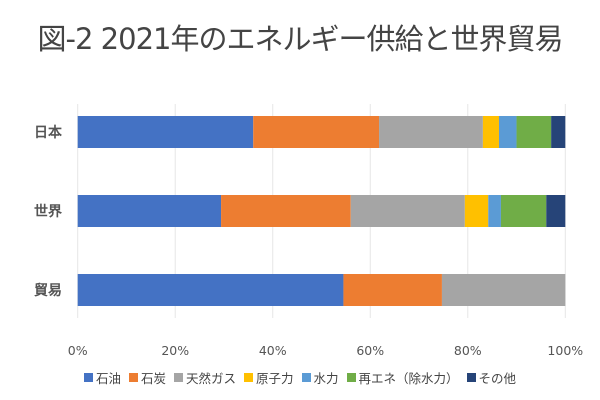 The width and height of the screenshot is (600, 400). What do you see at coordinates (175, 350) in the screenshot?
I see `x-tick-label: 20%` at bounding box center [175, 350].